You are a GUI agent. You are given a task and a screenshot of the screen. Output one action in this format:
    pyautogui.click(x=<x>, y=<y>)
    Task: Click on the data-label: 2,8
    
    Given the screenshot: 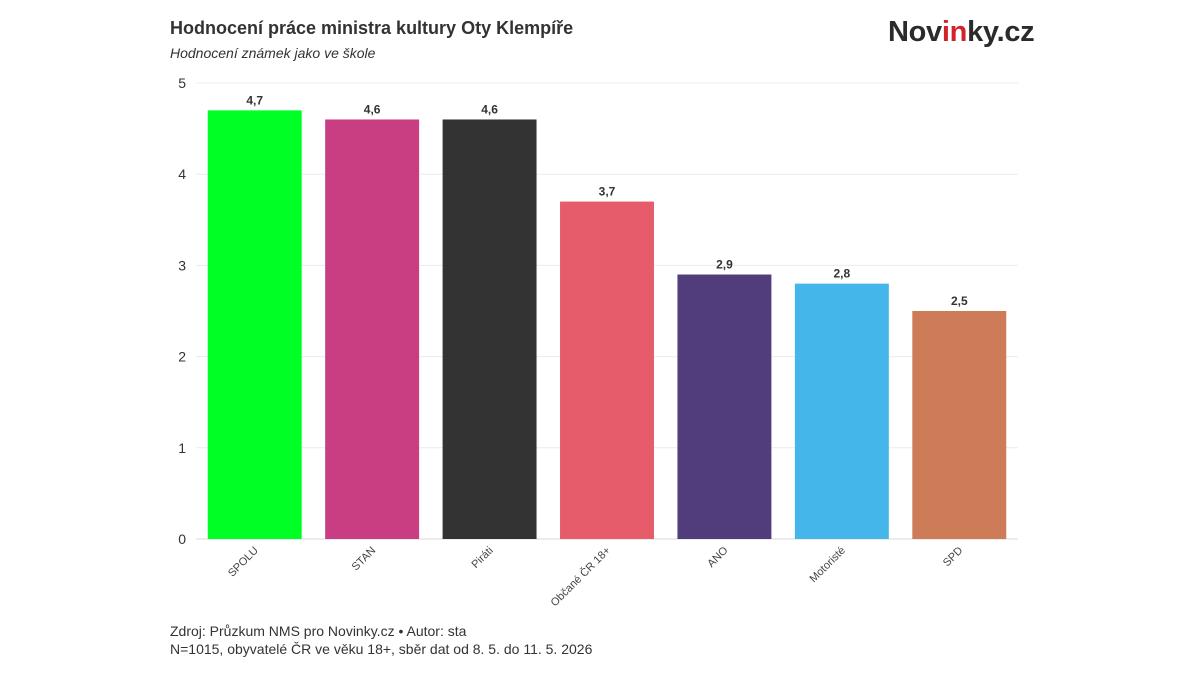 What is the action you would take?
    pyautogui.click(x=842, y=274)
    